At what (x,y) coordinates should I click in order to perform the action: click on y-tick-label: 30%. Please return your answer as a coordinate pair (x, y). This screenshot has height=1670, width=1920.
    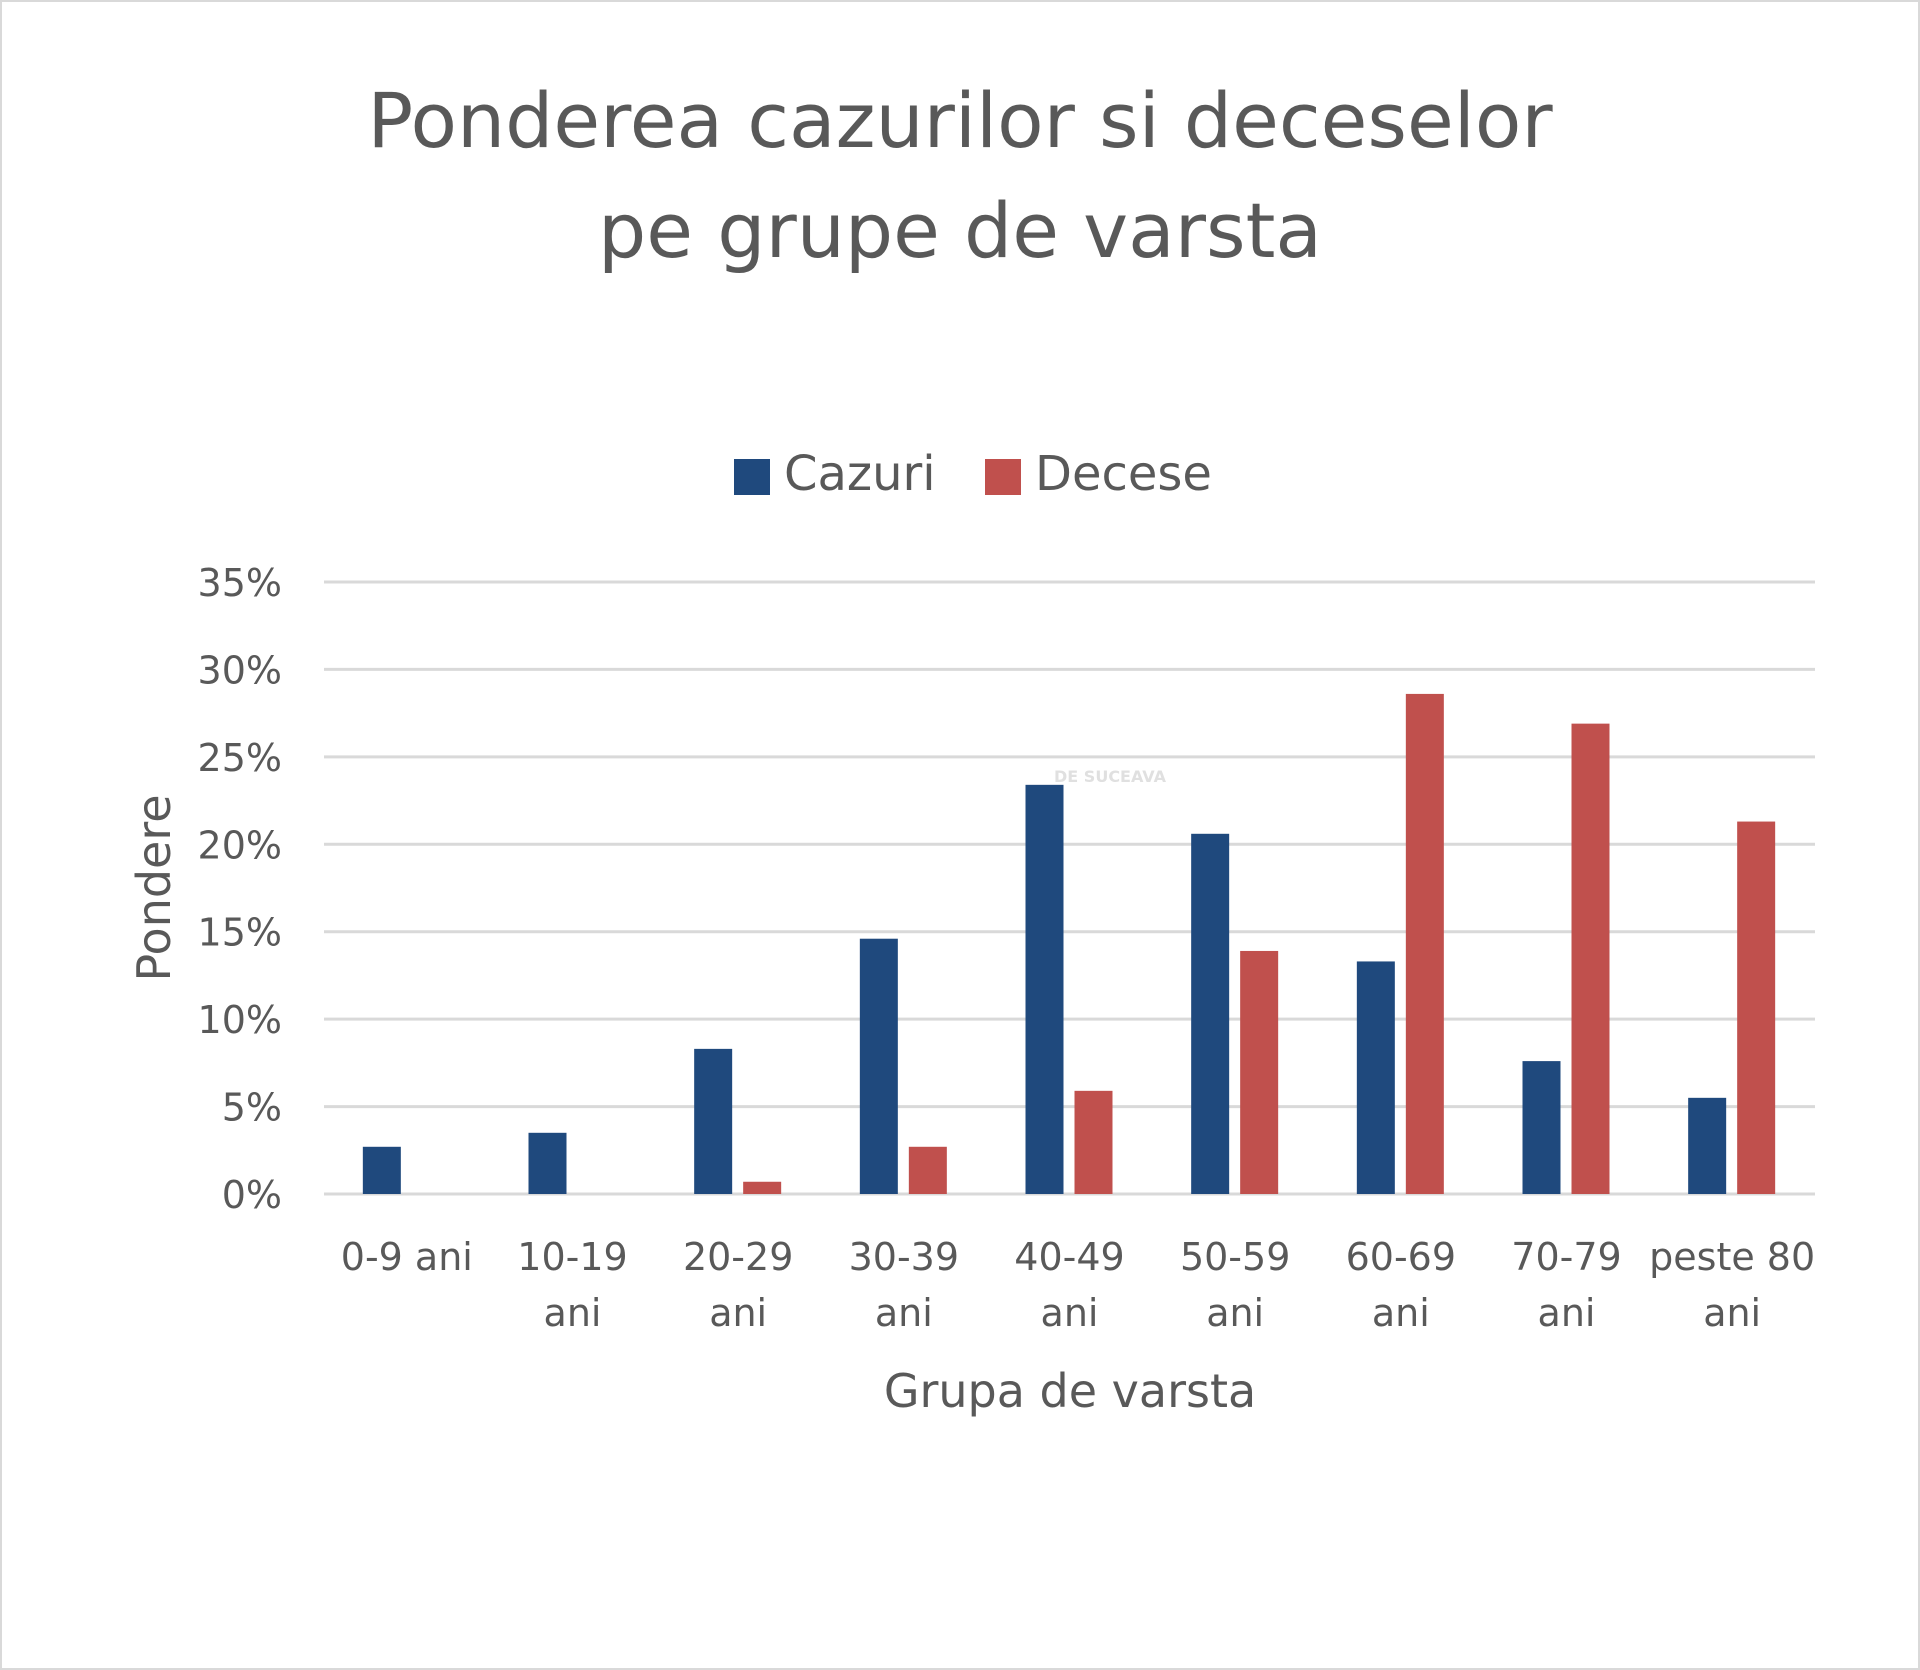
    Looking at the image, I should click on (240, 670).